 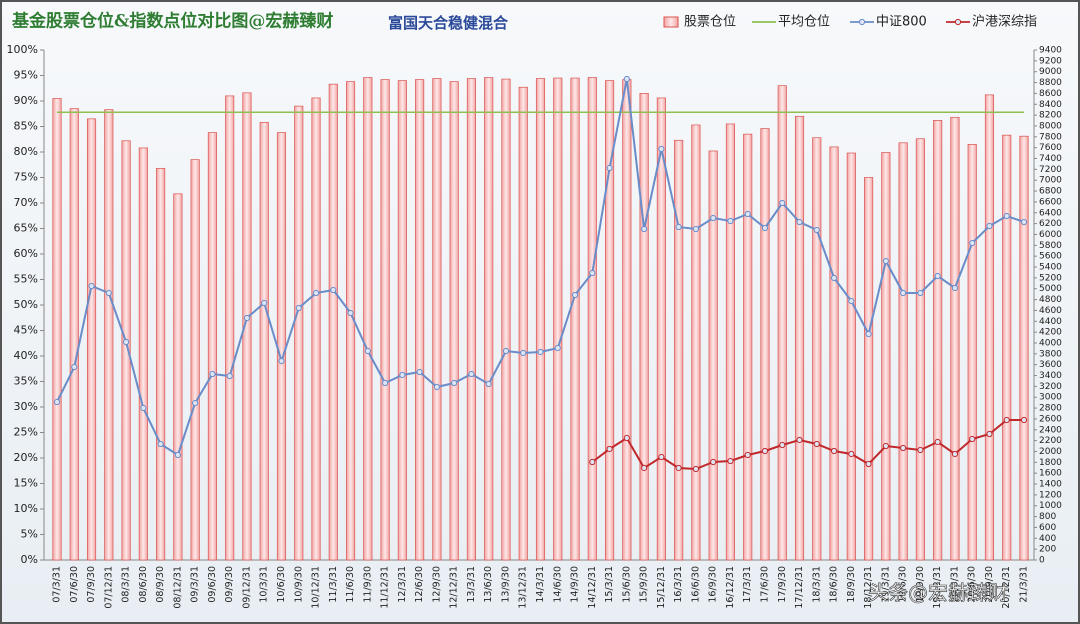 I want to click on x-tick-label: 14/3/31, so click(x=540, y=584).